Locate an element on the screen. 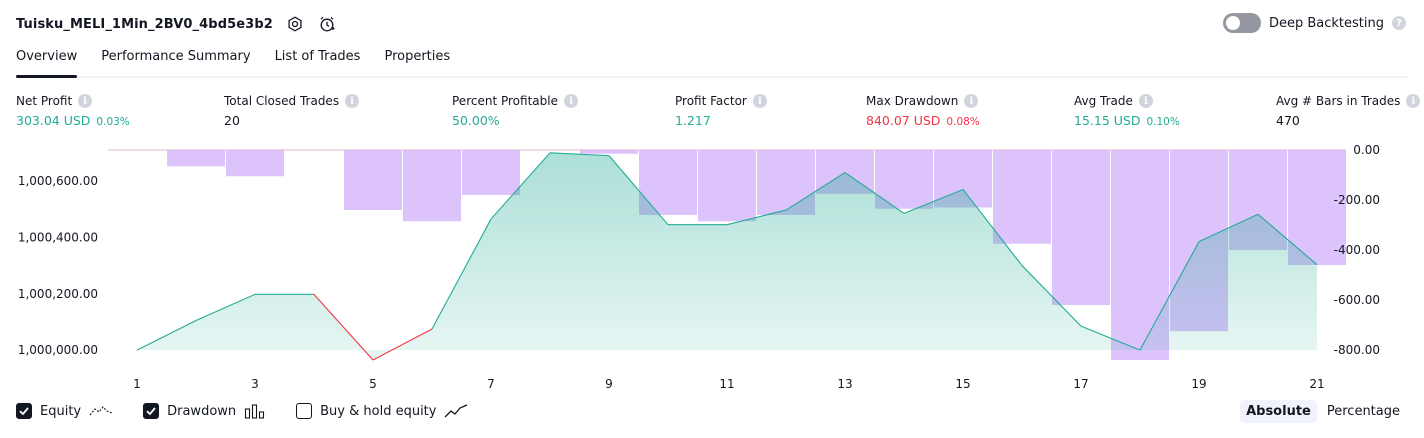 Image resolution: width=1424 pixels, height=438 pixels. x-axis-label: 3 is located at coordinates (255, 384).